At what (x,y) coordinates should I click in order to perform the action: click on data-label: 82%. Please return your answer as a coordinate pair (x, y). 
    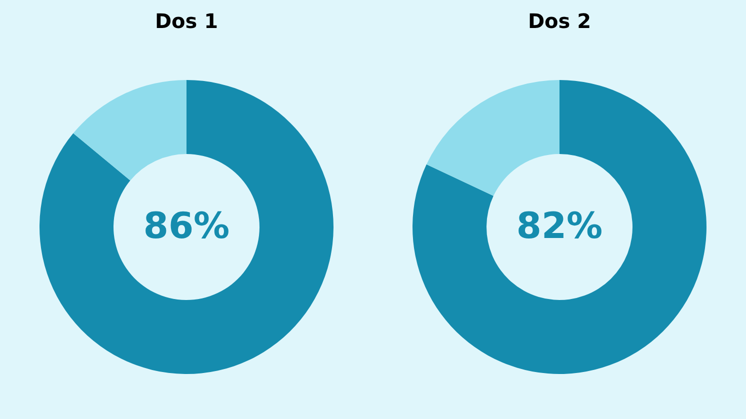
    Looking at the image, I should click on (559, 226).